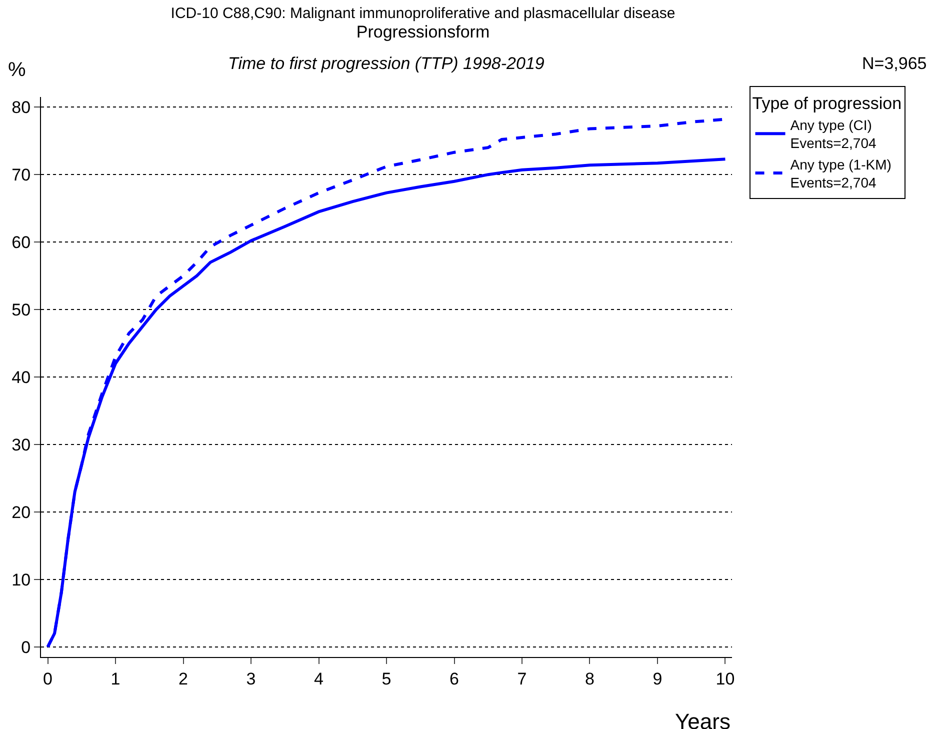 Image resolution: width=940 pixels, height=729 pixels. I want to click on x-axis-title: Years, so click(702, 719).